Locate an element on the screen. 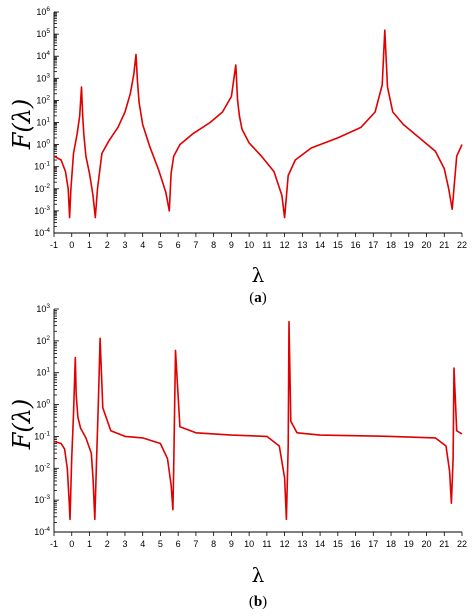 Image resolution: width=474 pixels, height=616 pixels. panel-b-x-tick-label: 11 is located at coordinates (266, 544).